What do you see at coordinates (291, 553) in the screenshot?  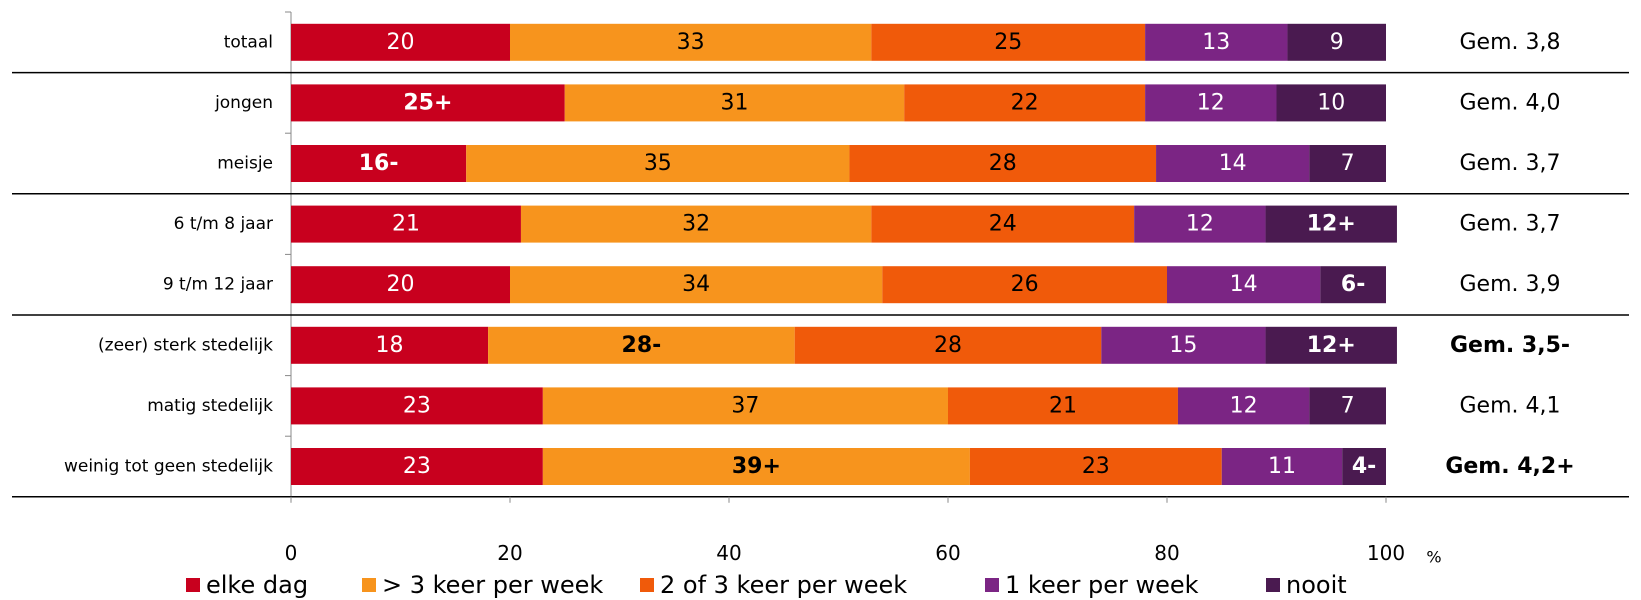 I see `x-tick-label: 0` at bounding box center [291, 553].